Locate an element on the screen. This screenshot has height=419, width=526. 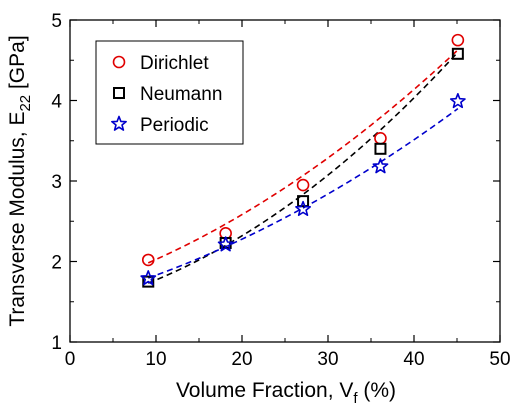
x-axis-title: Volume Fraction, Vf (%) is located at coordinates (286, 393).